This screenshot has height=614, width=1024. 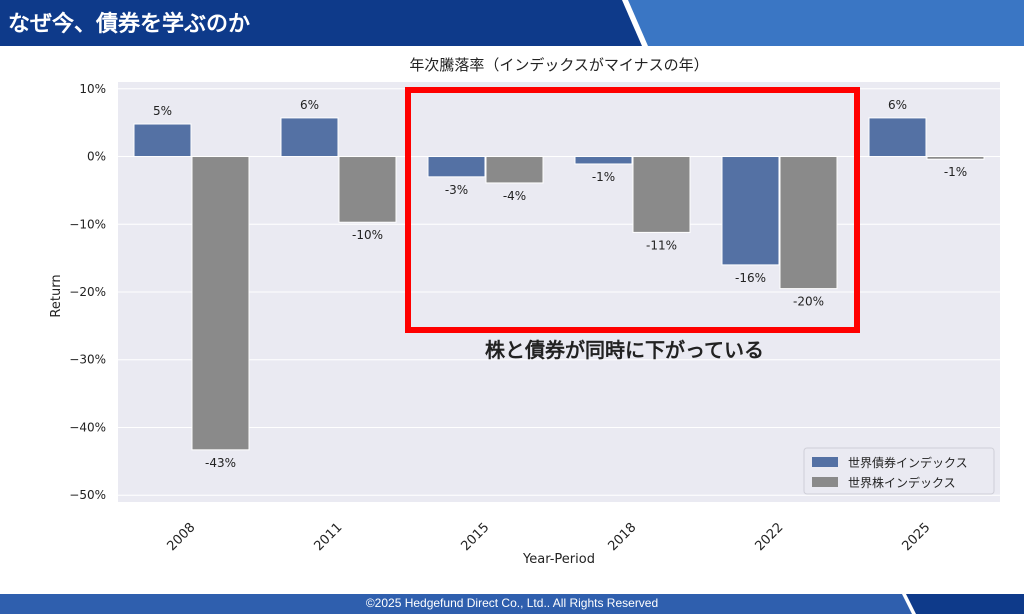 I want to click on header-background, so click(x=512, y=23).